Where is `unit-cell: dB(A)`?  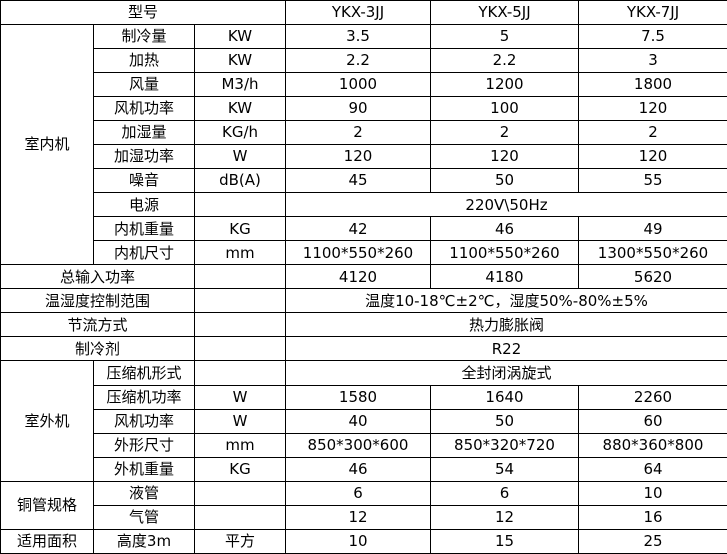 unit-cell: dB(A) is located at coordinates (240, 181).